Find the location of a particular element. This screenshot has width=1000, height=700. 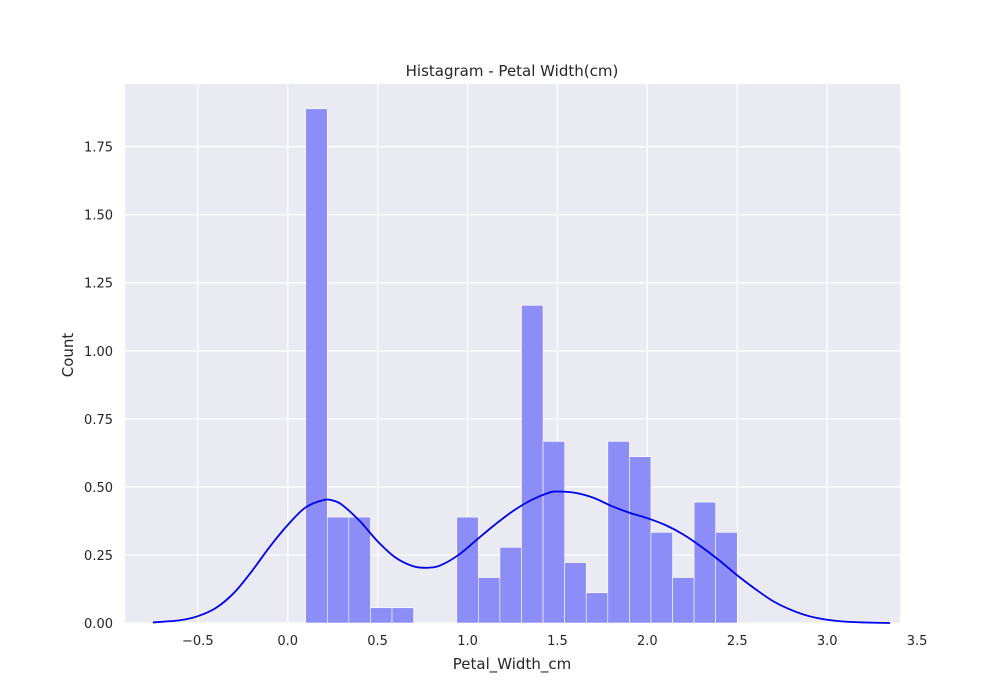

x-axis-title: Petal_Width_cm is located at coordinates (512, 664).